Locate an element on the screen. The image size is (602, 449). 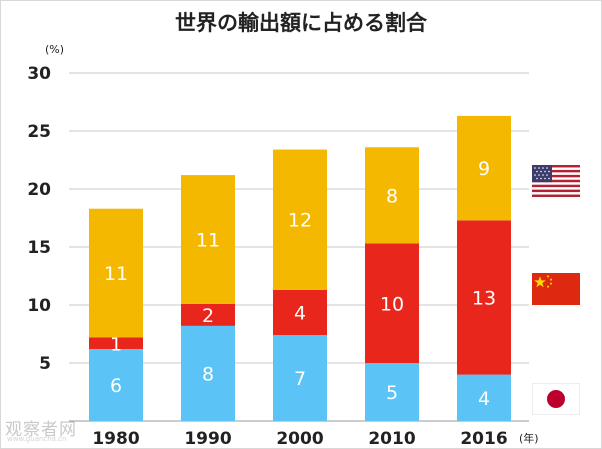
china-flag-icon is located at coordinates (556, 289).